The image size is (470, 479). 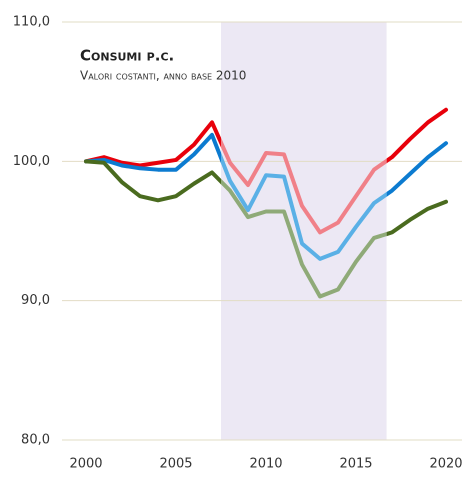 I want to click on chart-subtitle: Valori costanti, anno base 2010, so click(x=163, y=76).